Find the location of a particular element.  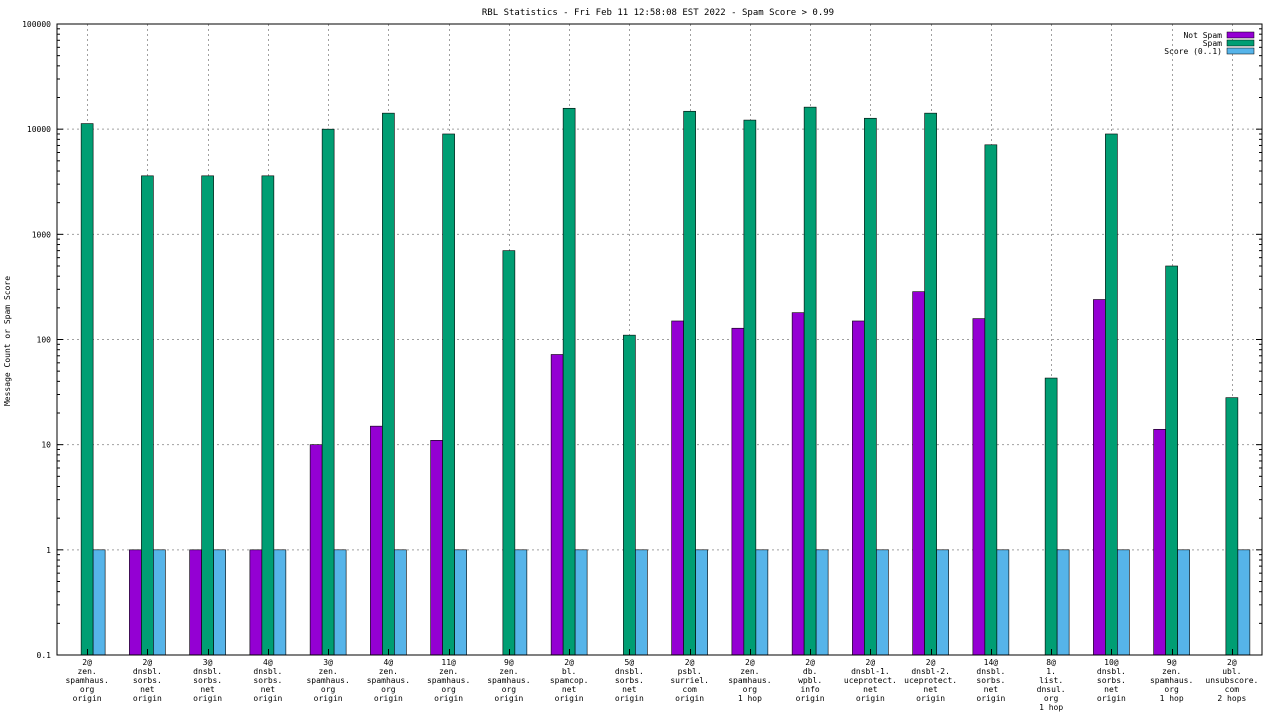

x-category-line: 14@ is located at coordinates (991, 662).